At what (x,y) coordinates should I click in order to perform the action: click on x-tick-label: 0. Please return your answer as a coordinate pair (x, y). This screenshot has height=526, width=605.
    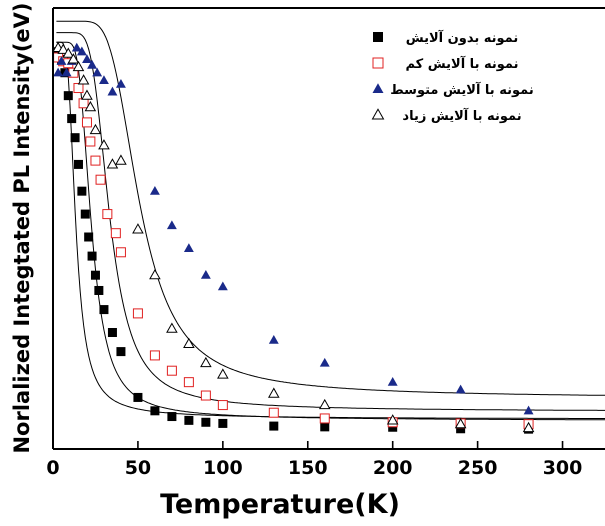
    Looking at the image, I should click on (52, 468).